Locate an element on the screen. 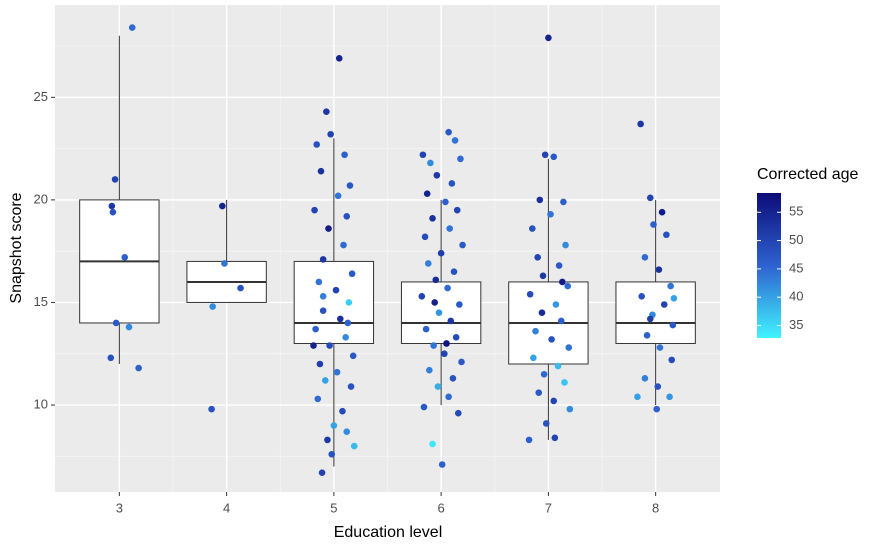 The height and width of the screenshot is (545, 883). x-axis-title: Education level is located at coordinates (388, 532).